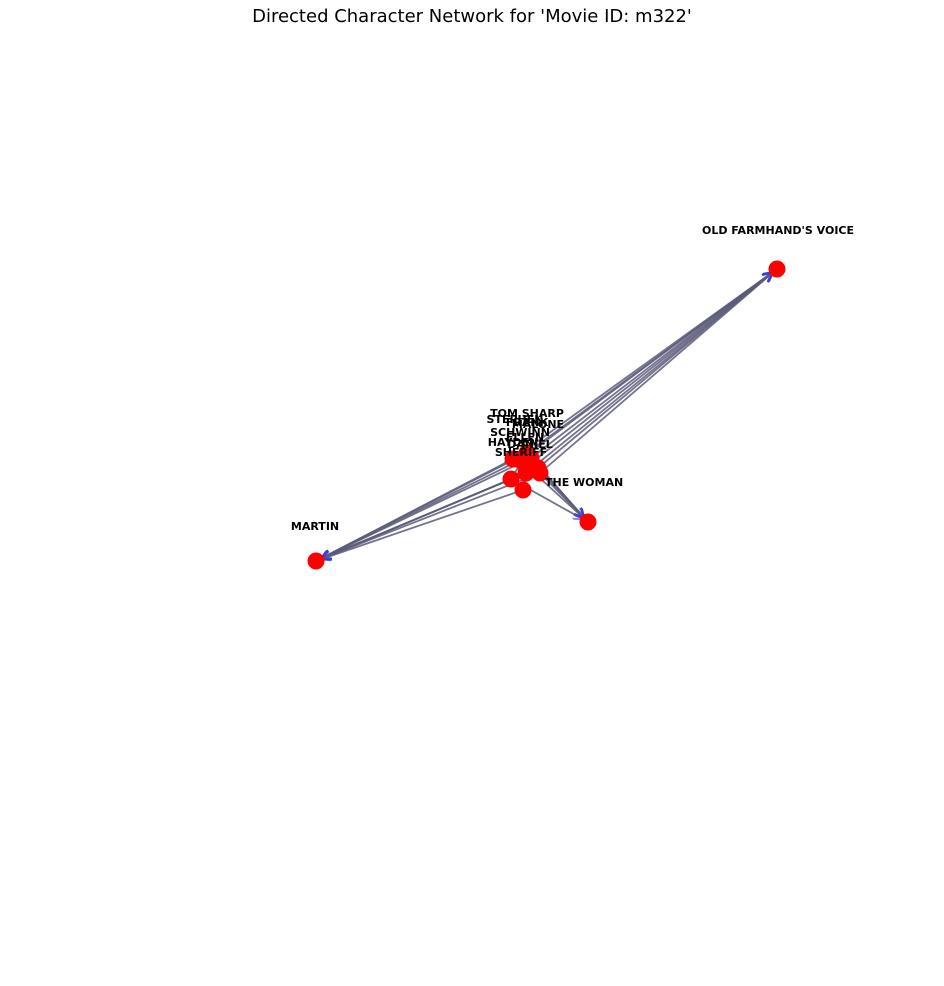  What do you see at coordinates (588, 522) in the screenshot?
I see `node-the_woman` at bounding box center [588, 522].